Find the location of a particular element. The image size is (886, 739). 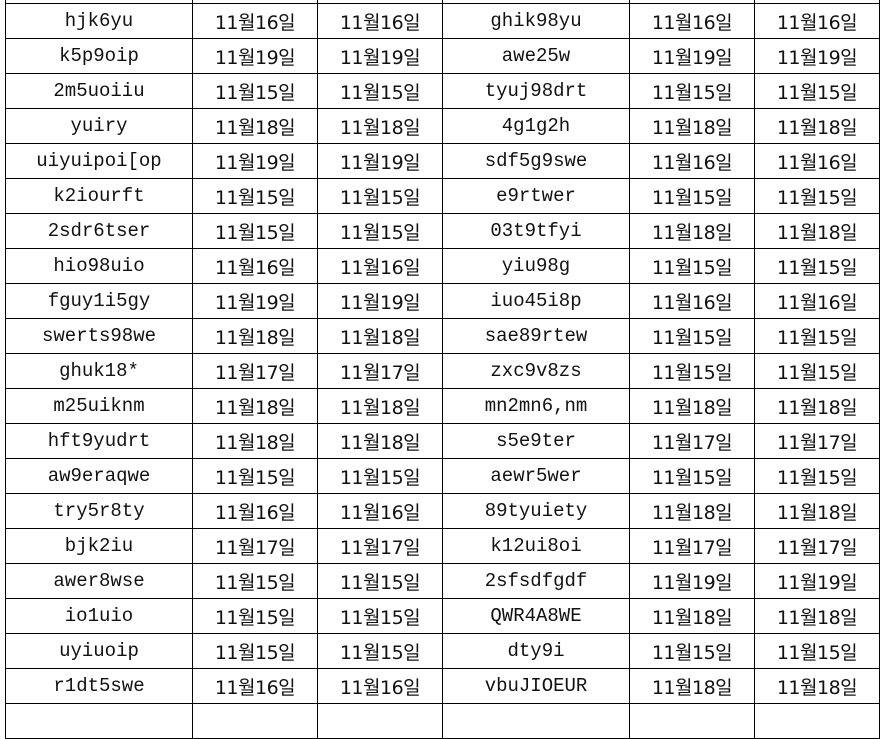

code-cell: ghik98yu is located at coordinates (536, 21).